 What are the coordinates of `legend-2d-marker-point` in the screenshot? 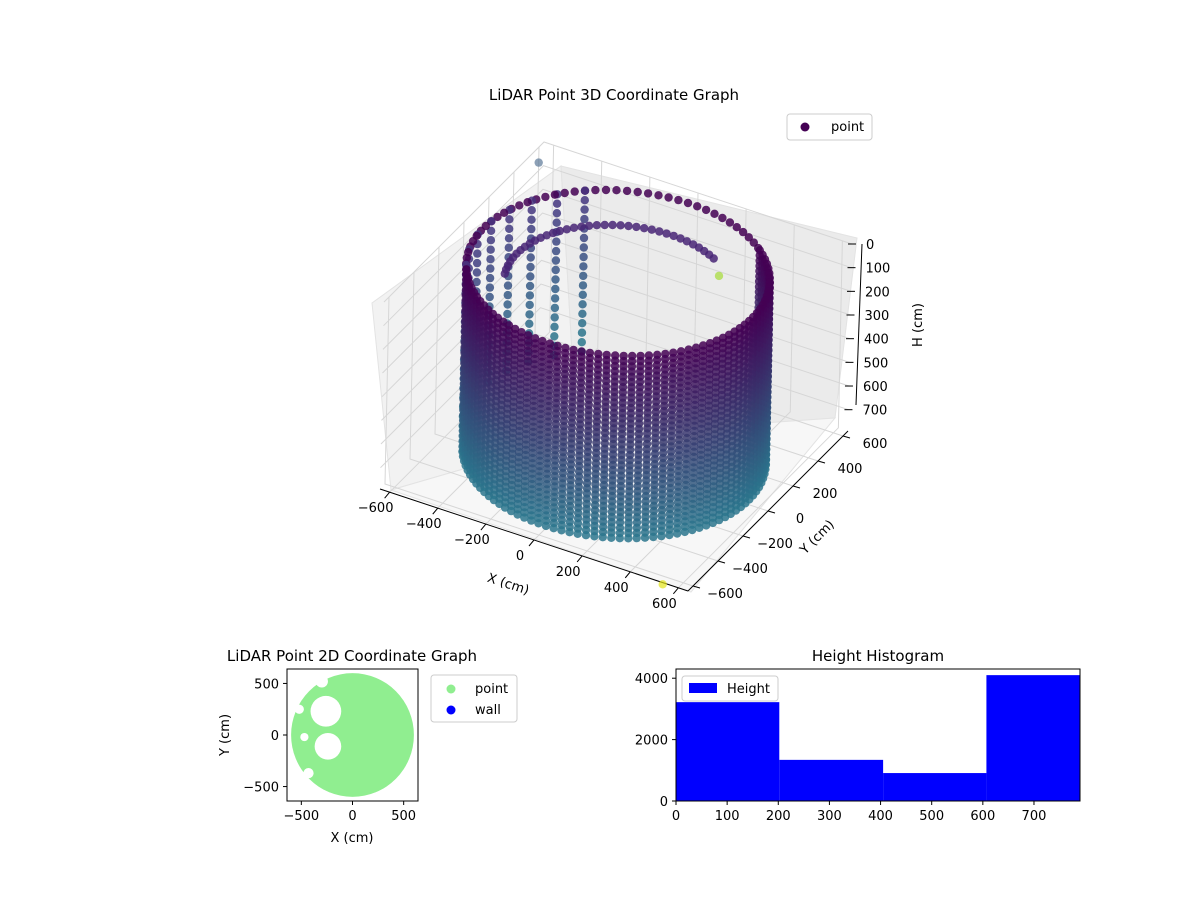 It's located at (451, 689).